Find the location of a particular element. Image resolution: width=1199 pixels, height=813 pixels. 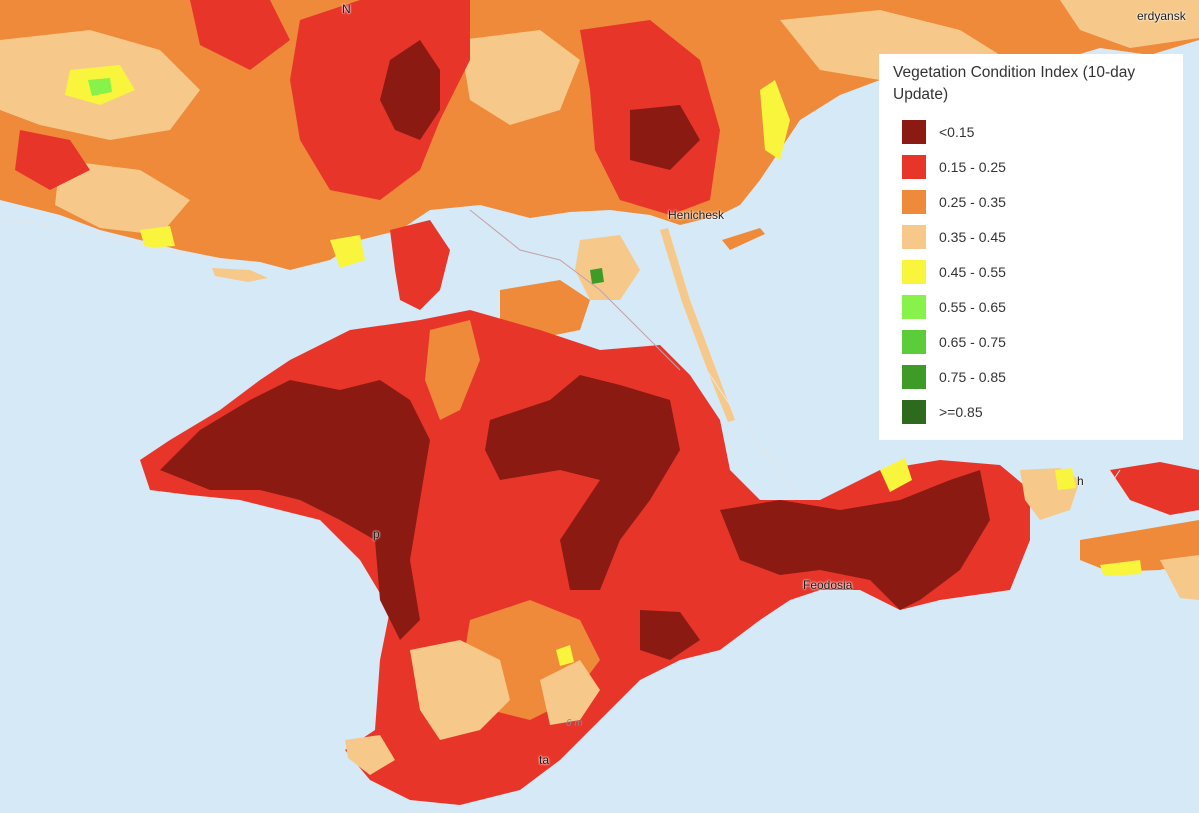

isthmus-green is located at coordinates (597, 276).